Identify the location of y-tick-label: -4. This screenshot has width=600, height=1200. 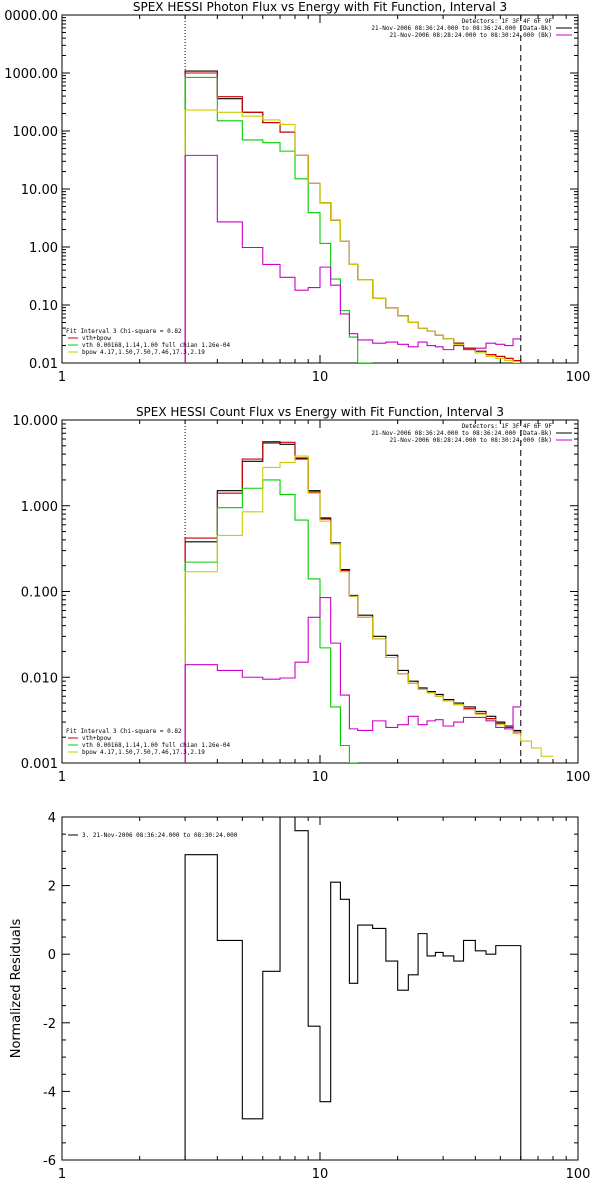
(49, 1092).